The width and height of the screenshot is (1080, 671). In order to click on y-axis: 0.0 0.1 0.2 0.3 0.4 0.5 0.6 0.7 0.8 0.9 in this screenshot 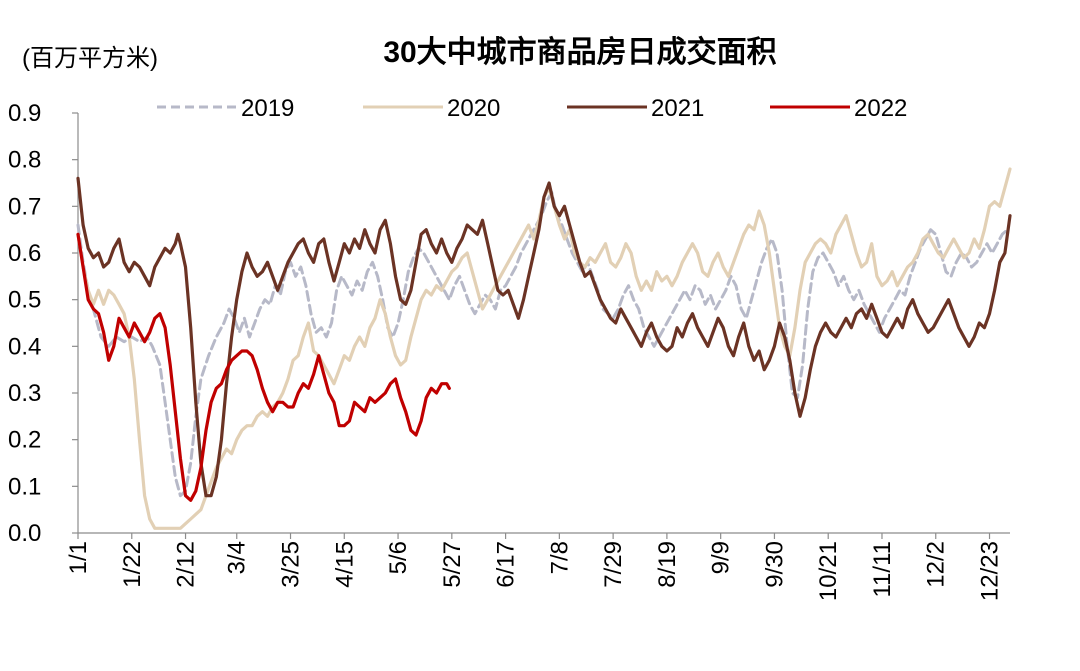, I will do `click(43, 323)`.